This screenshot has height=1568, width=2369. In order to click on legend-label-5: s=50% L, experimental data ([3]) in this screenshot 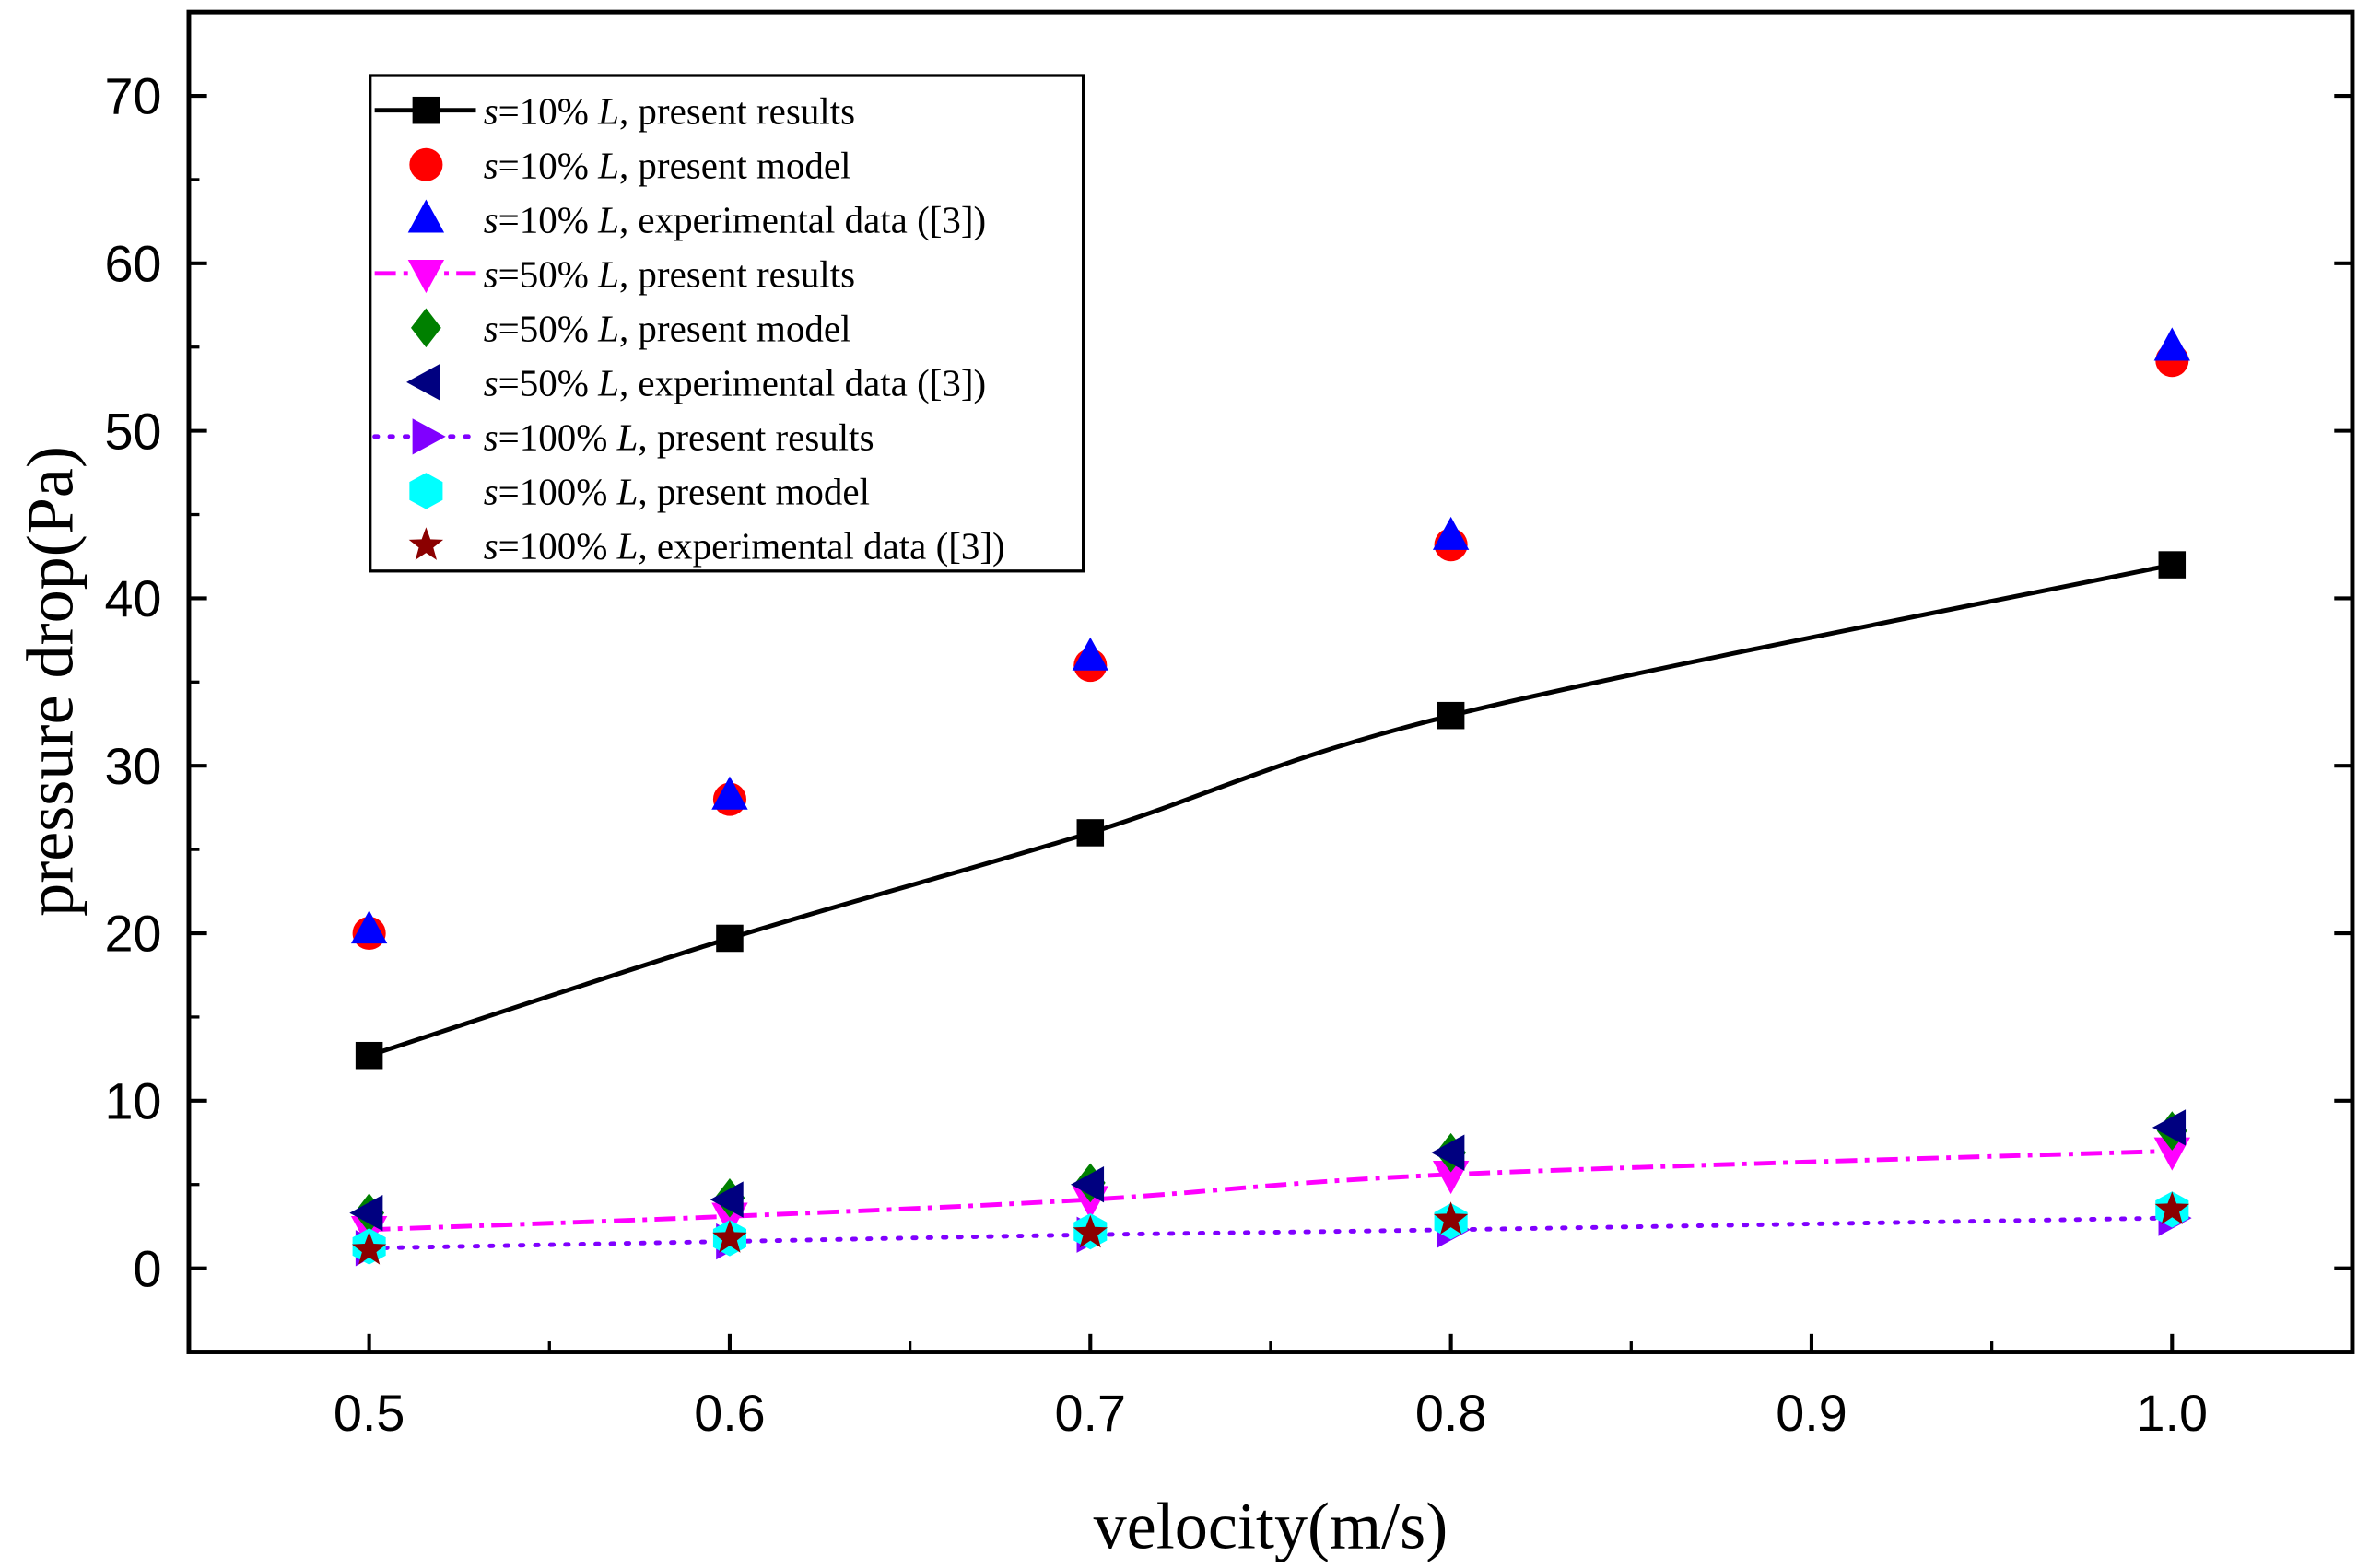, I will do `click(735, 383)`.